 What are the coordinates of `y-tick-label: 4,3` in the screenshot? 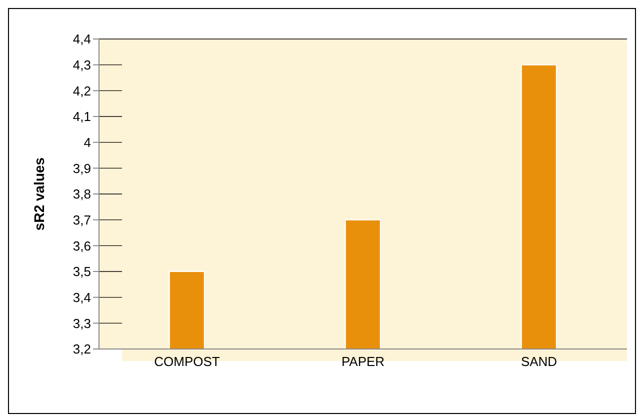 It's located at (81, 64).